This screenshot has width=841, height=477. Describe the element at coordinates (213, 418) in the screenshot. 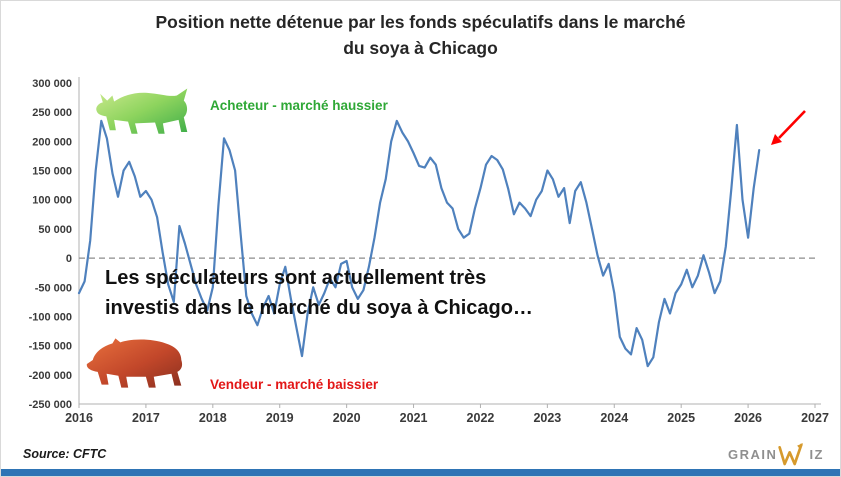

I see `x-tick-label: 2018` at that location.